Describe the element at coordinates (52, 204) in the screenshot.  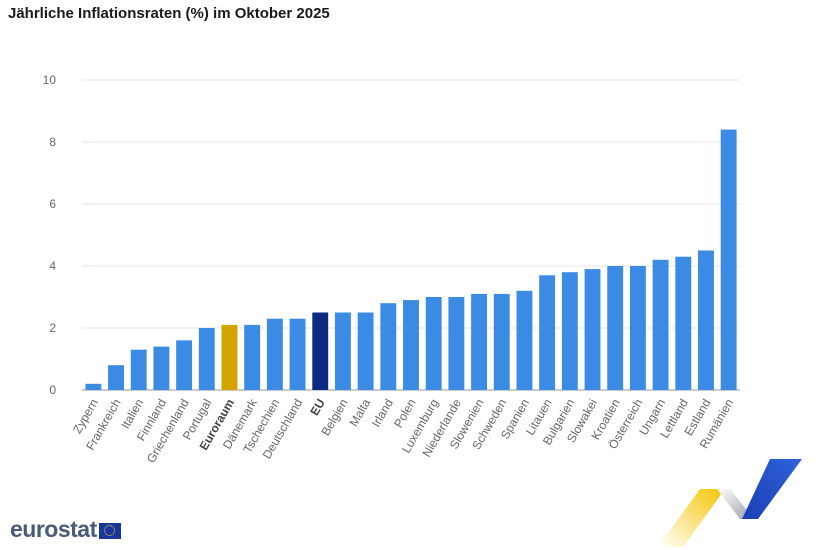
I see `y-tick-label: 6` at that location.